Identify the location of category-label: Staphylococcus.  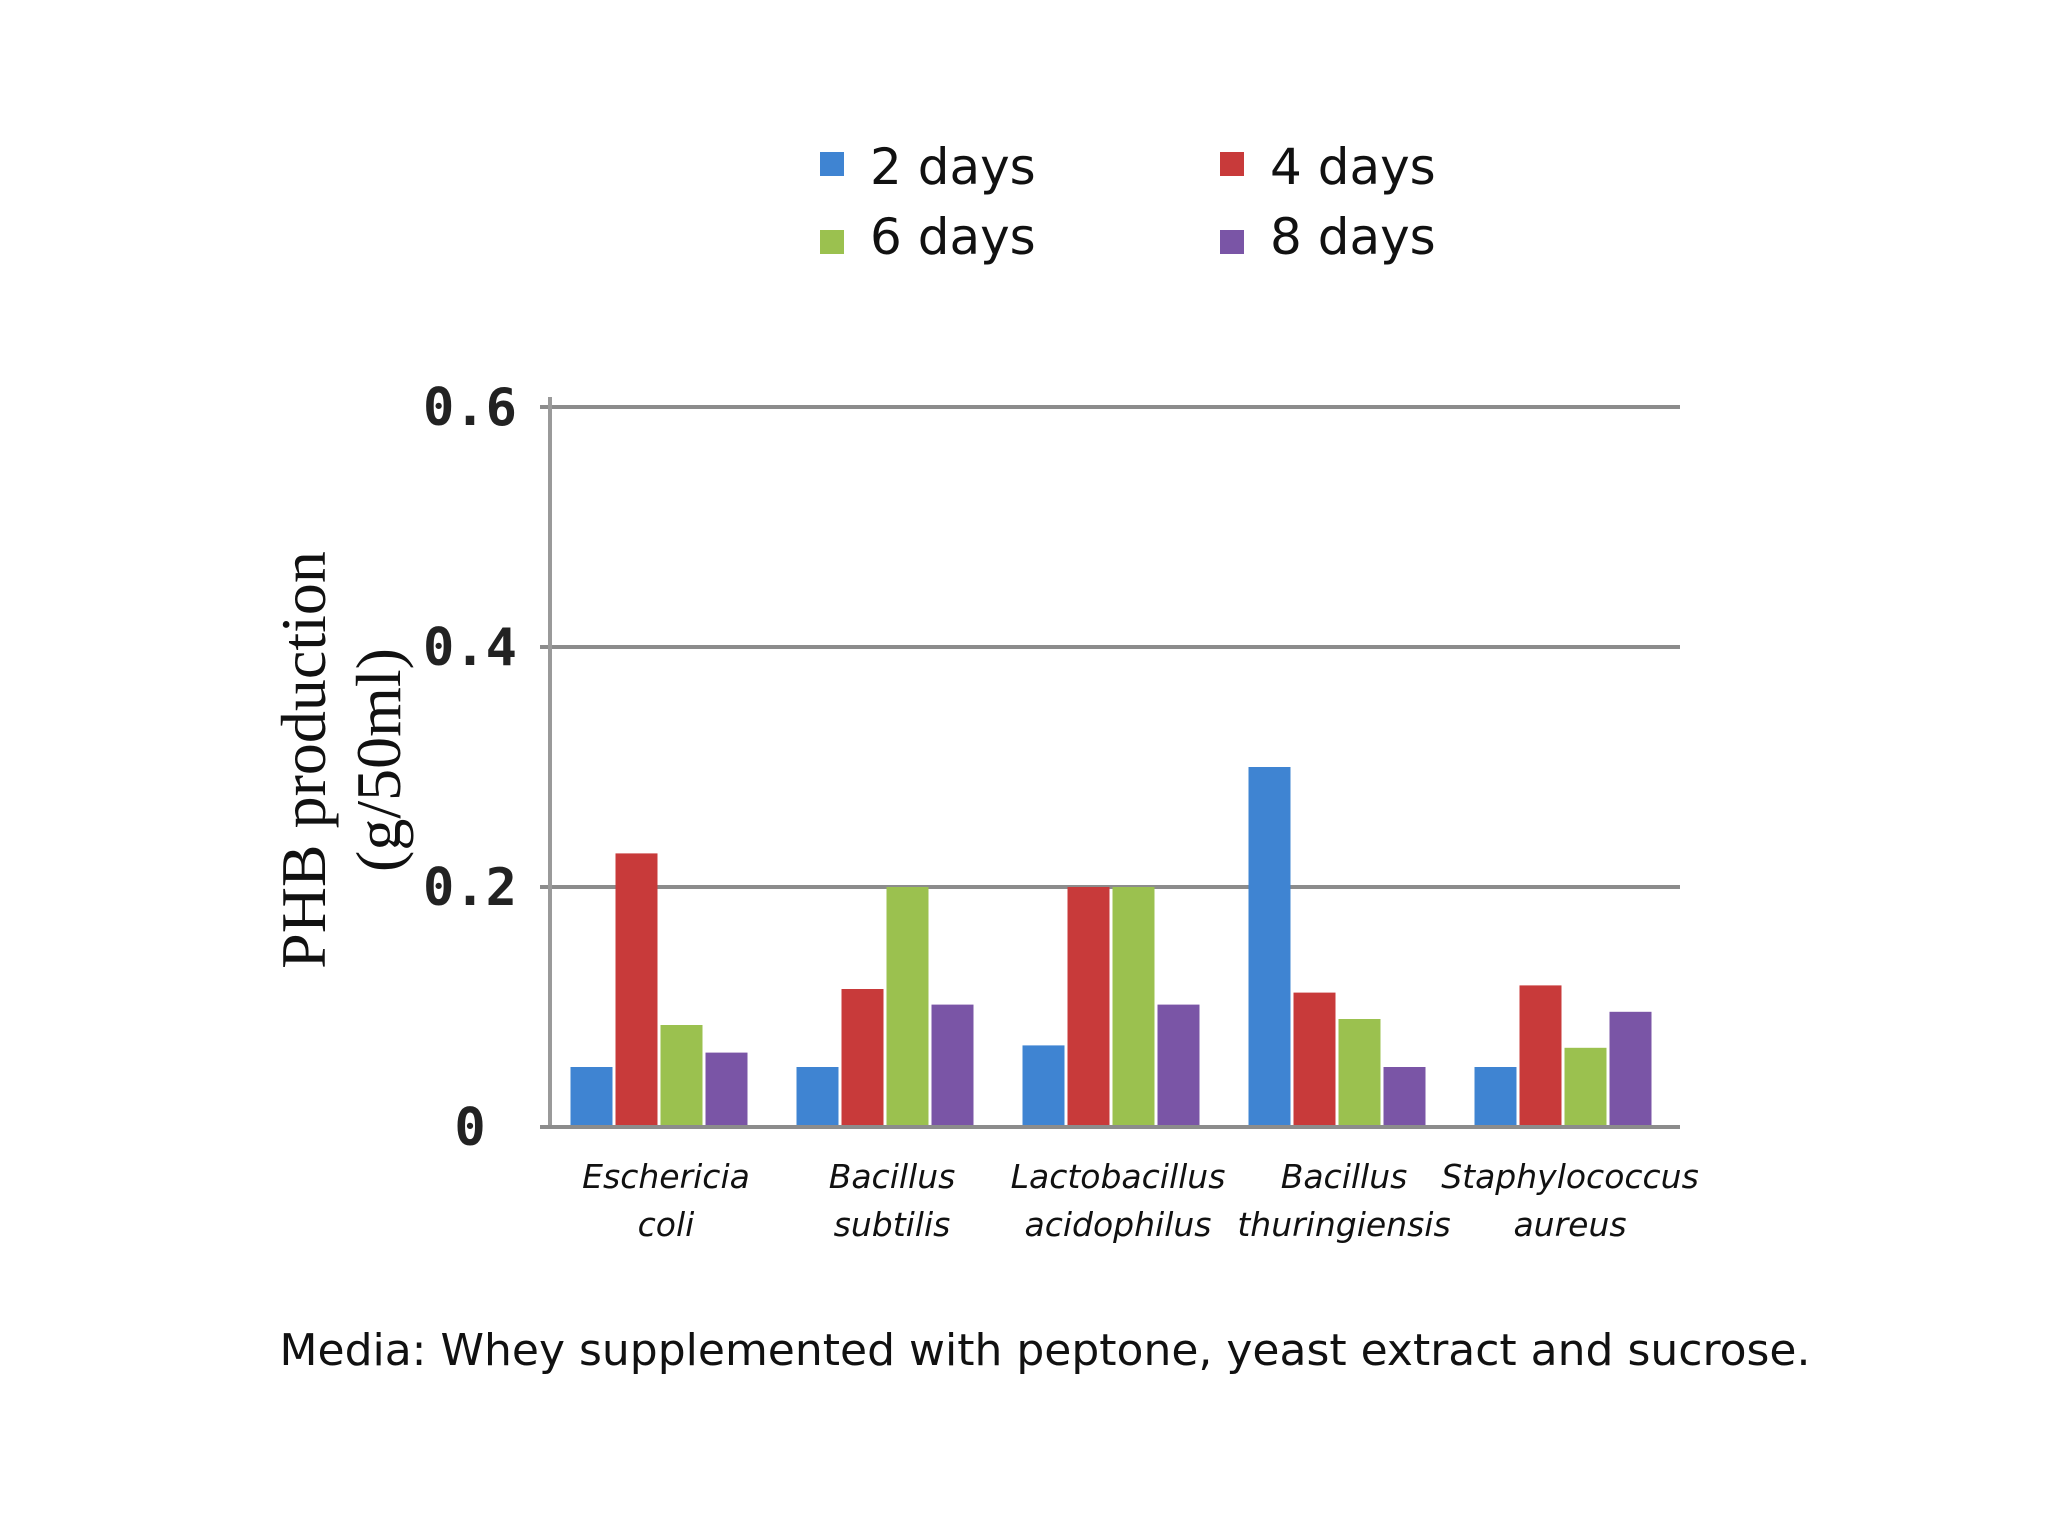
(1570, 1176).